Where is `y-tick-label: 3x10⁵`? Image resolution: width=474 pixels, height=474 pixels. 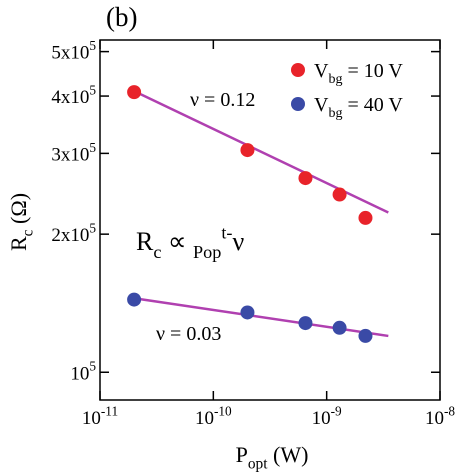 y-tick-label: 3x10⁵ is located at coordinates (73, 153).